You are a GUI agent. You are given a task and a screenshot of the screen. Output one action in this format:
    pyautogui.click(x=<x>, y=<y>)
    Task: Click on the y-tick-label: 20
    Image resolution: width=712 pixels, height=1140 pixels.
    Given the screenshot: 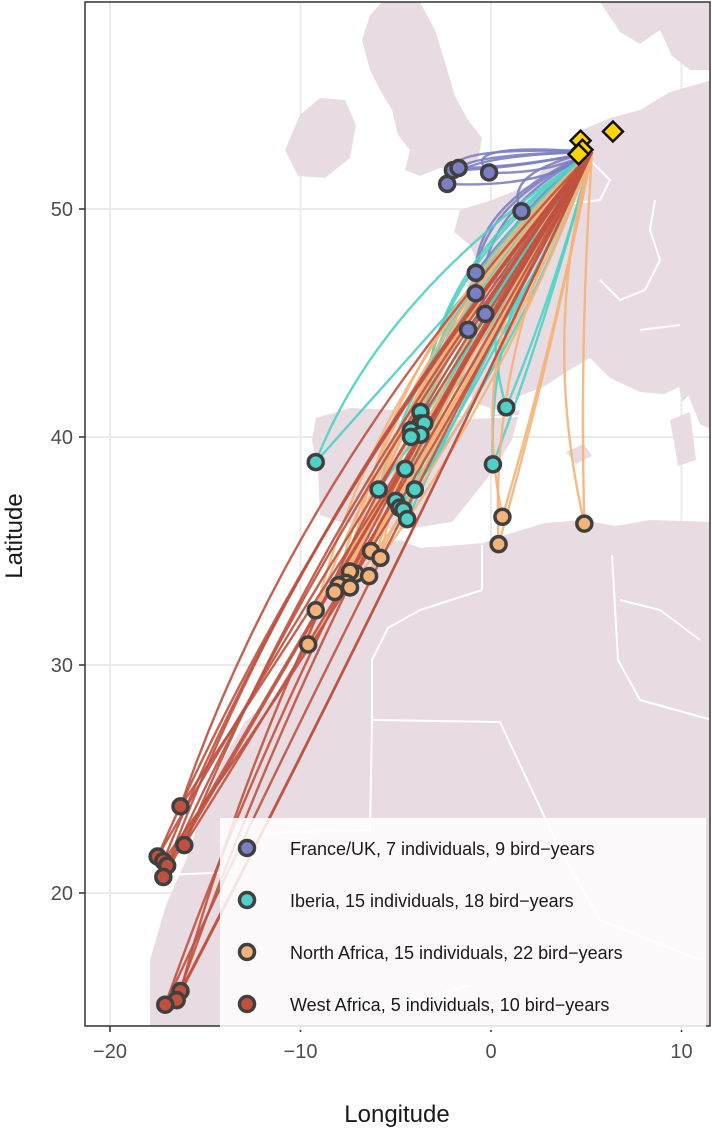 What is the action you would take?
    pyautogui.click(x=62, y=894)
    